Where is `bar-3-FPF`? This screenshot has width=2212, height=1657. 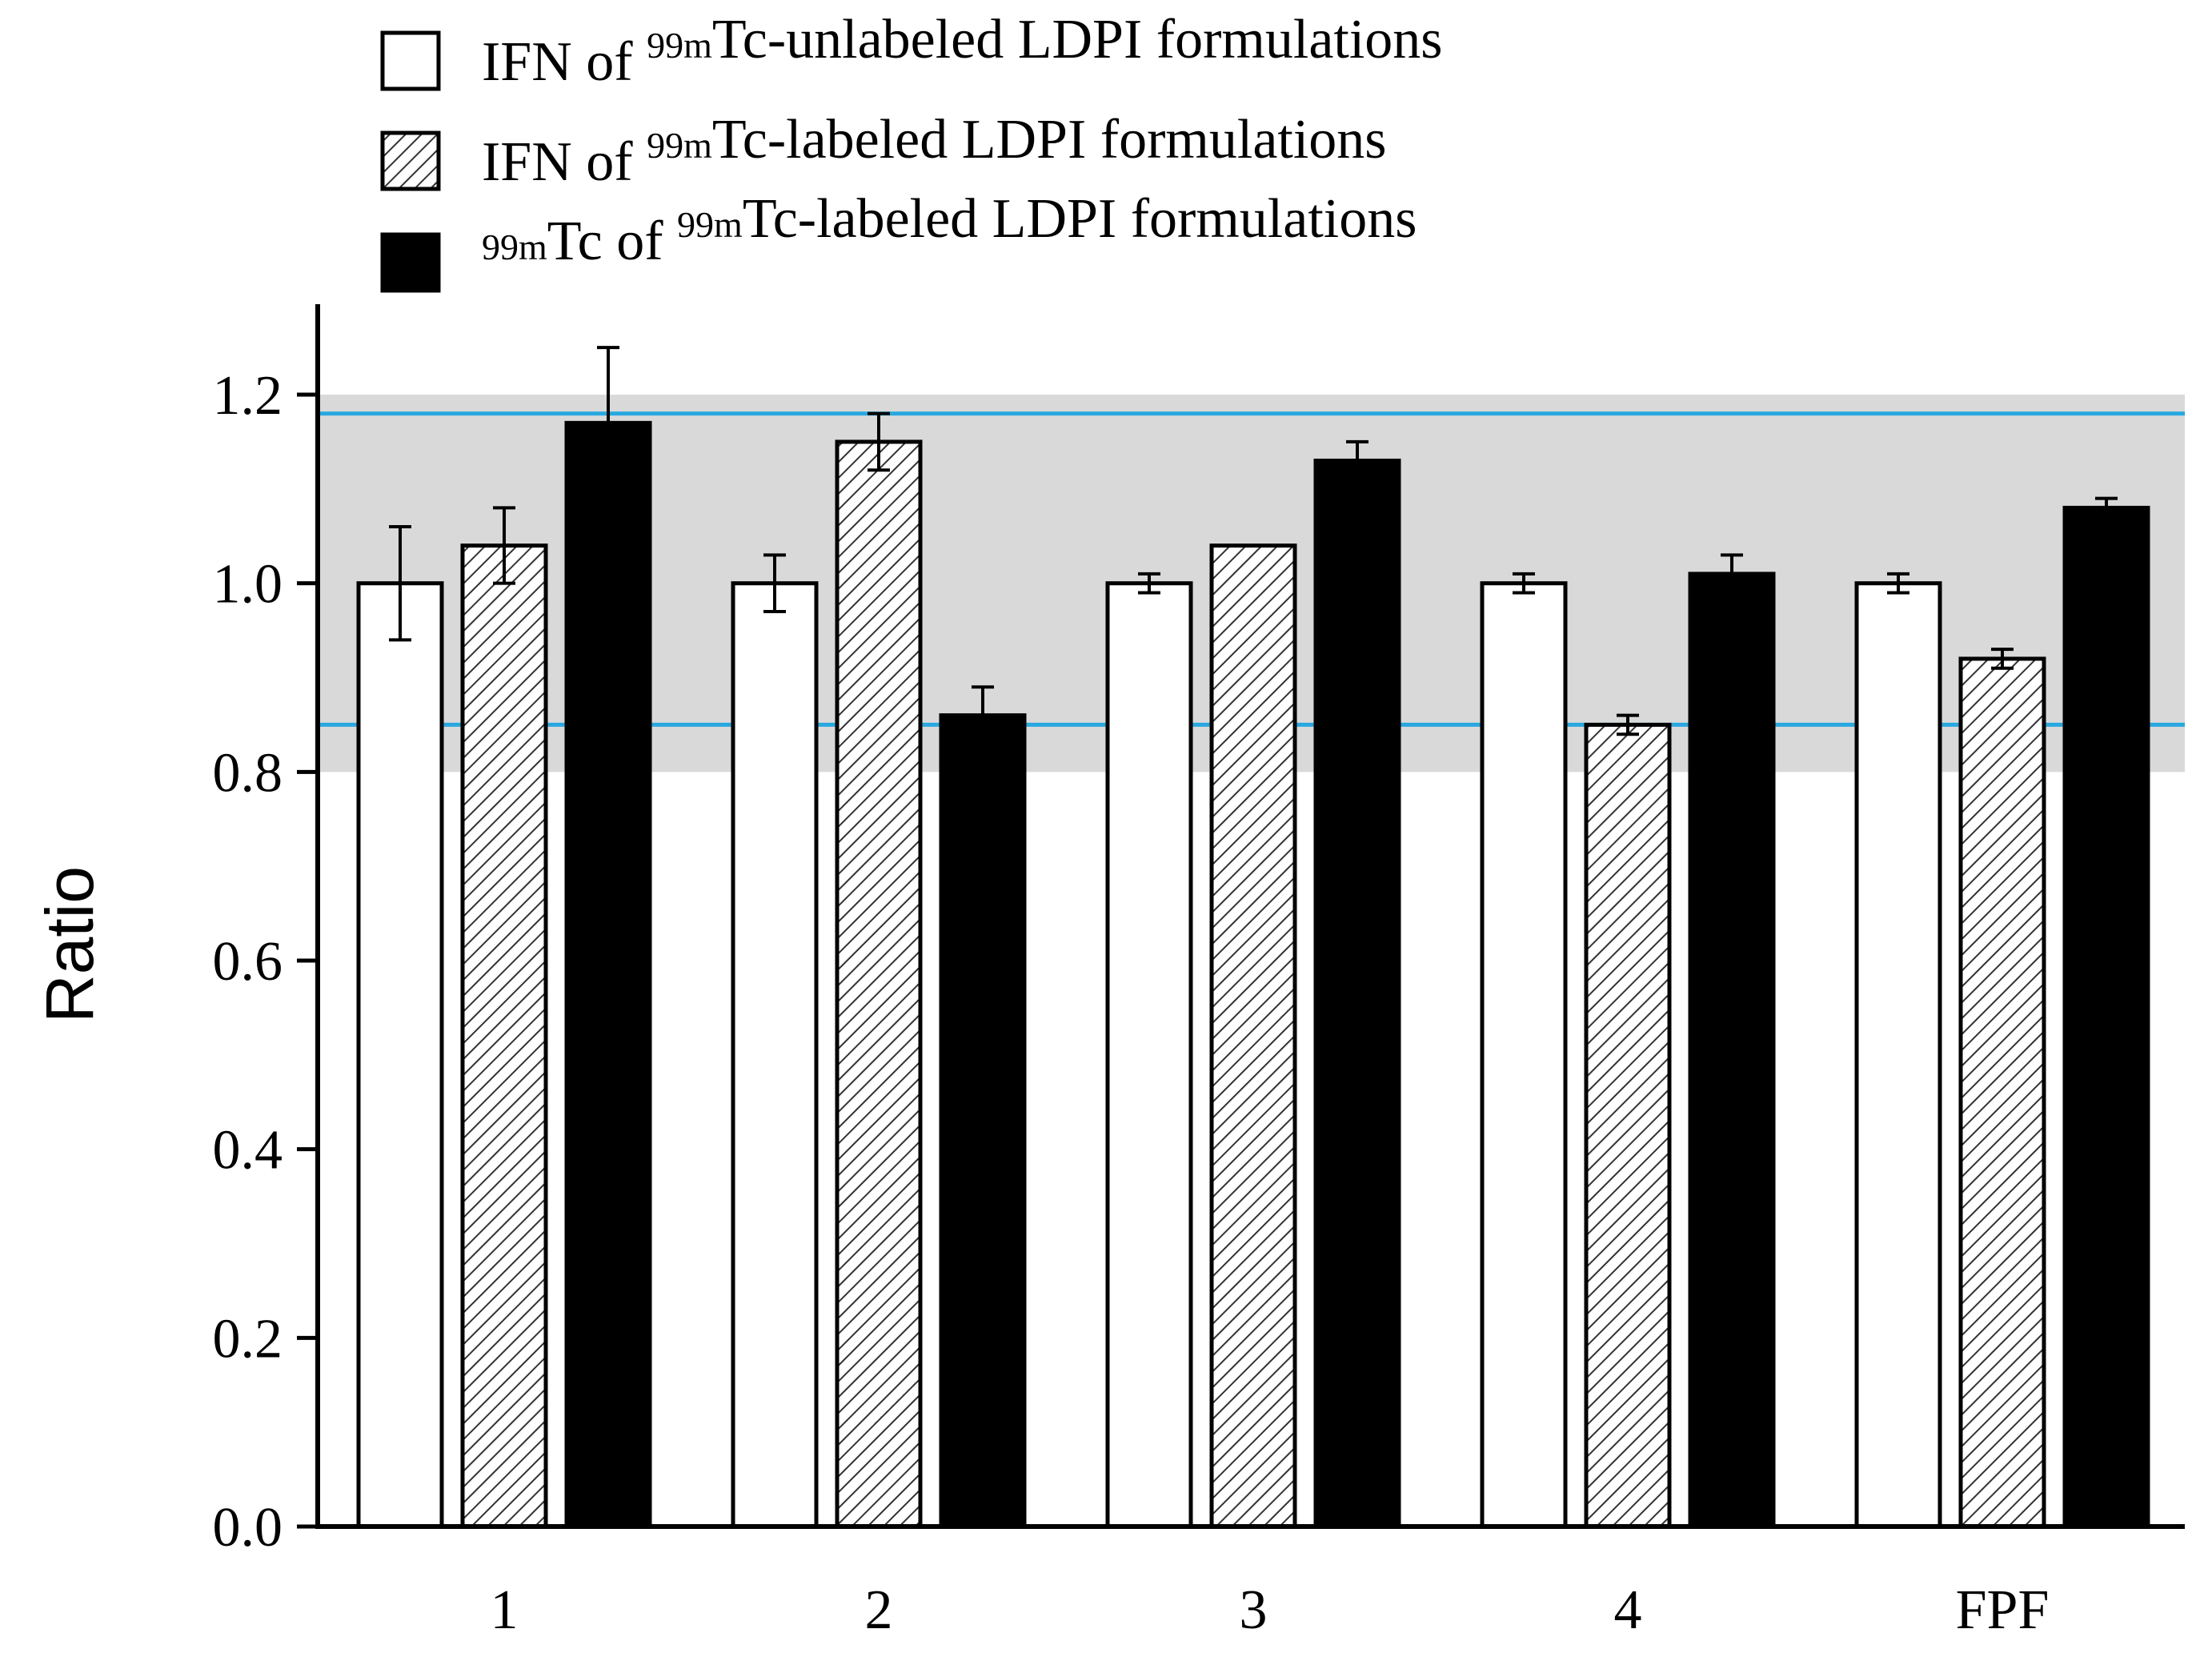 bar-3-FPF is located at coordinates (2106, 1017).